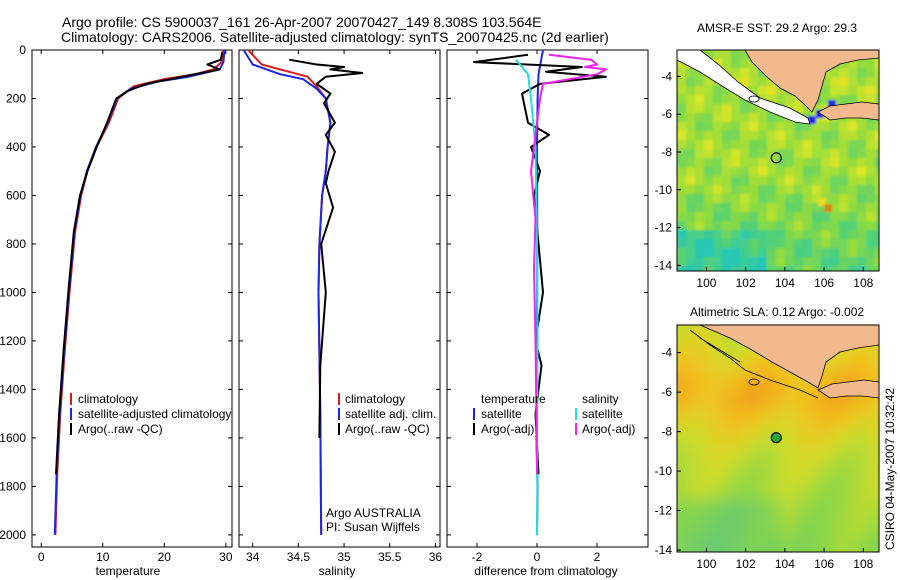 The width and height of the screenshot is (900, 580). What do you see at coordinates (863, 283) in the screenshot?
I see `map-x-tick-label: 108` at bounding box center [863, 283].